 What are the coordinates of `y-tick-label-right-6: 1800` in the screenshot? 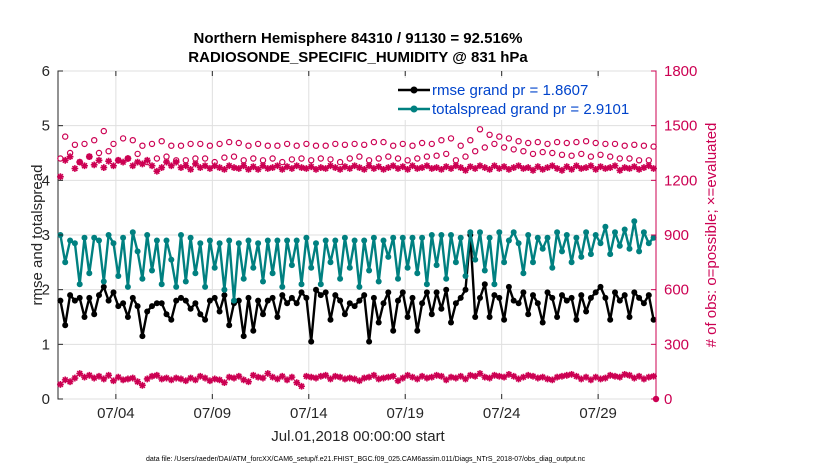 It's located at (680, 71).